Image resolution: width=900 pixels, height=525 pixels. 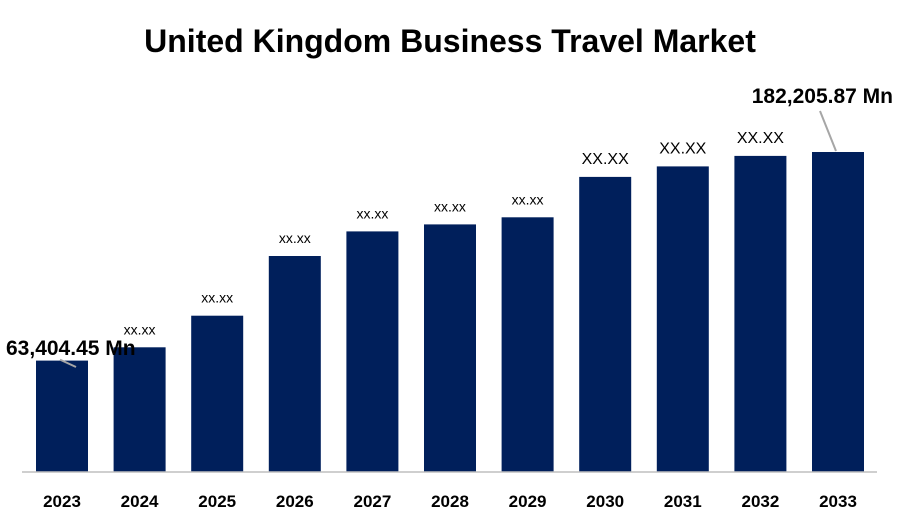 What do you see at coordinates (682, 319) in the screenshot?
I see `bar-2031` at bounding box center [682, 319].